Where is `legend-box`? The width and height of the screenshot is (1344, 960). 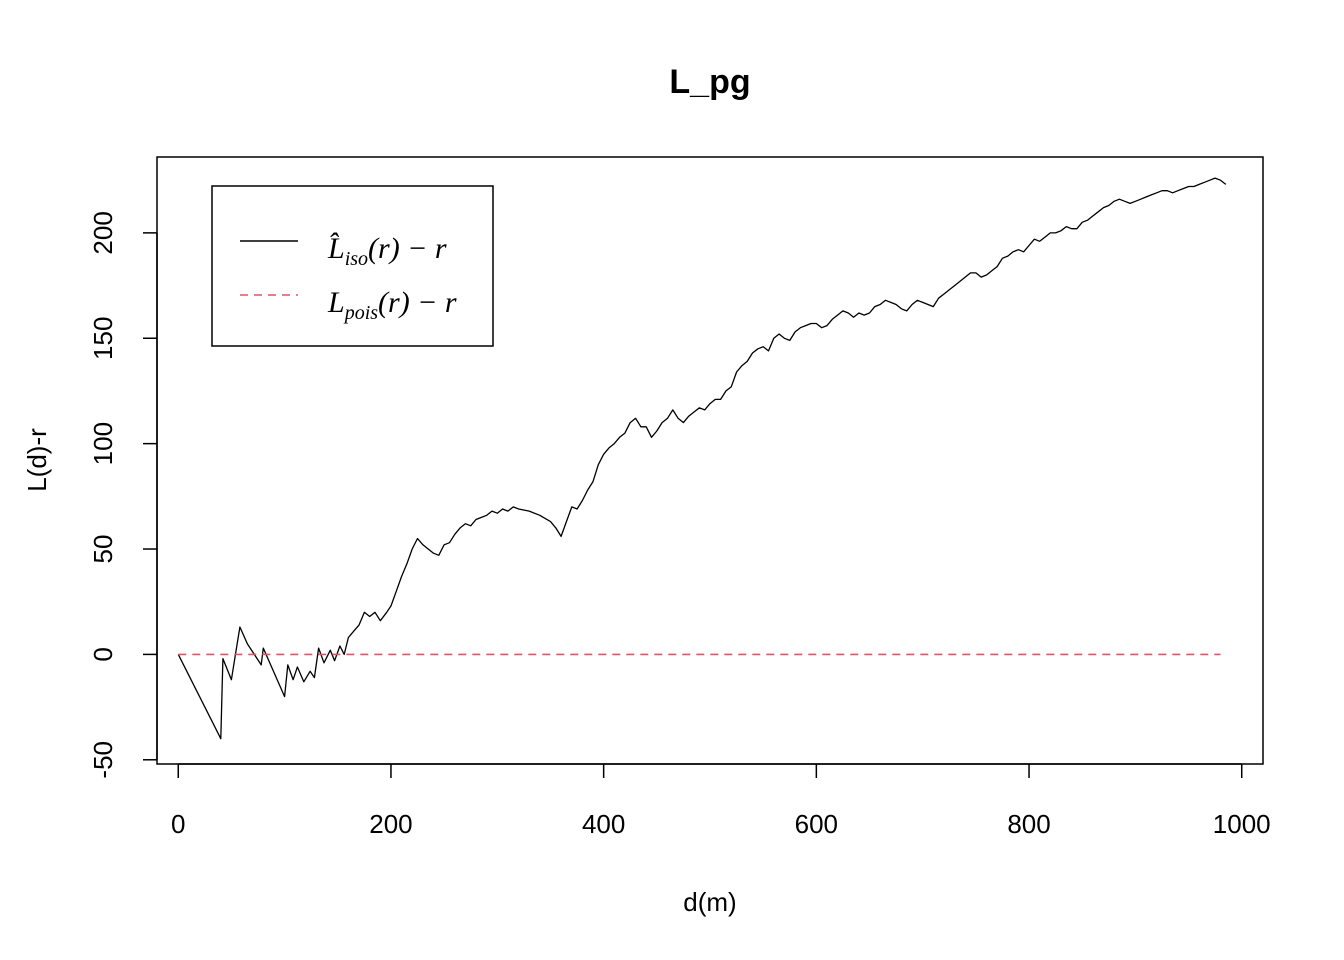
legend-box is located at coordinates (352, 266).